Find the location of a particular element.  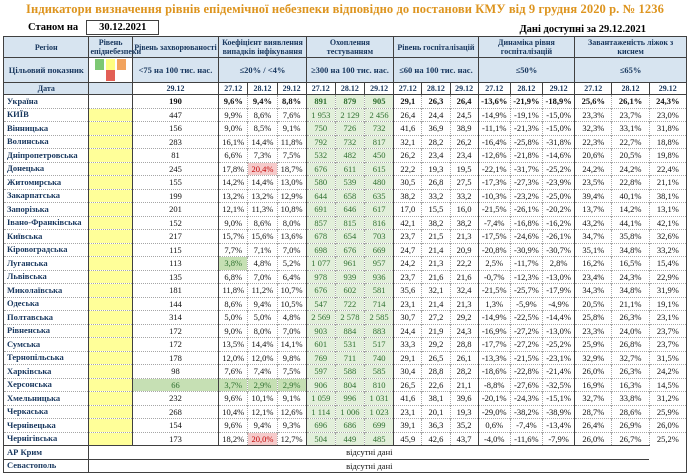

cell-beds: 24,3% is located at coordinates (630, 276).